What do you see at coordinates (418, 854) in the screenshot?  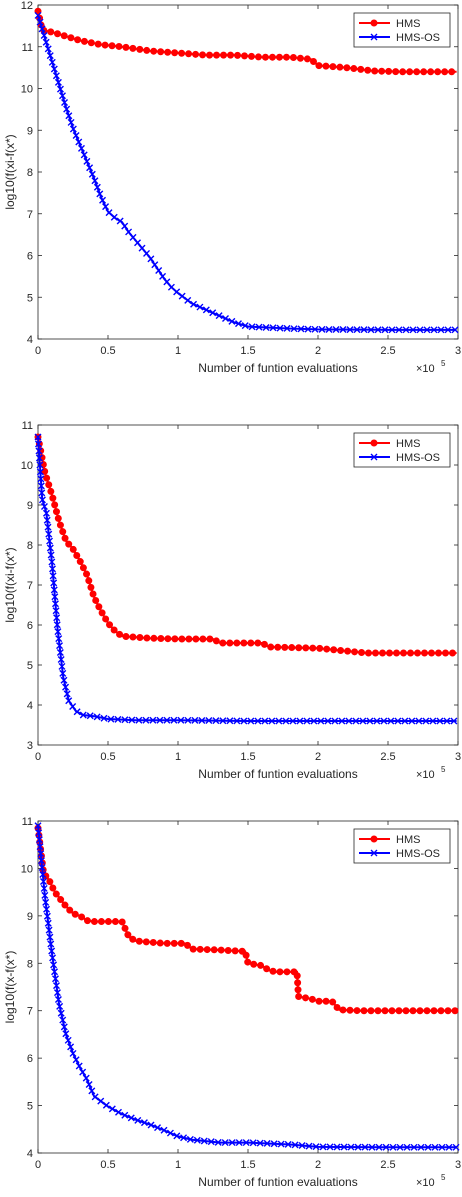 I see `legend-entry: HMS-OS` at bounding box center [418, 854].